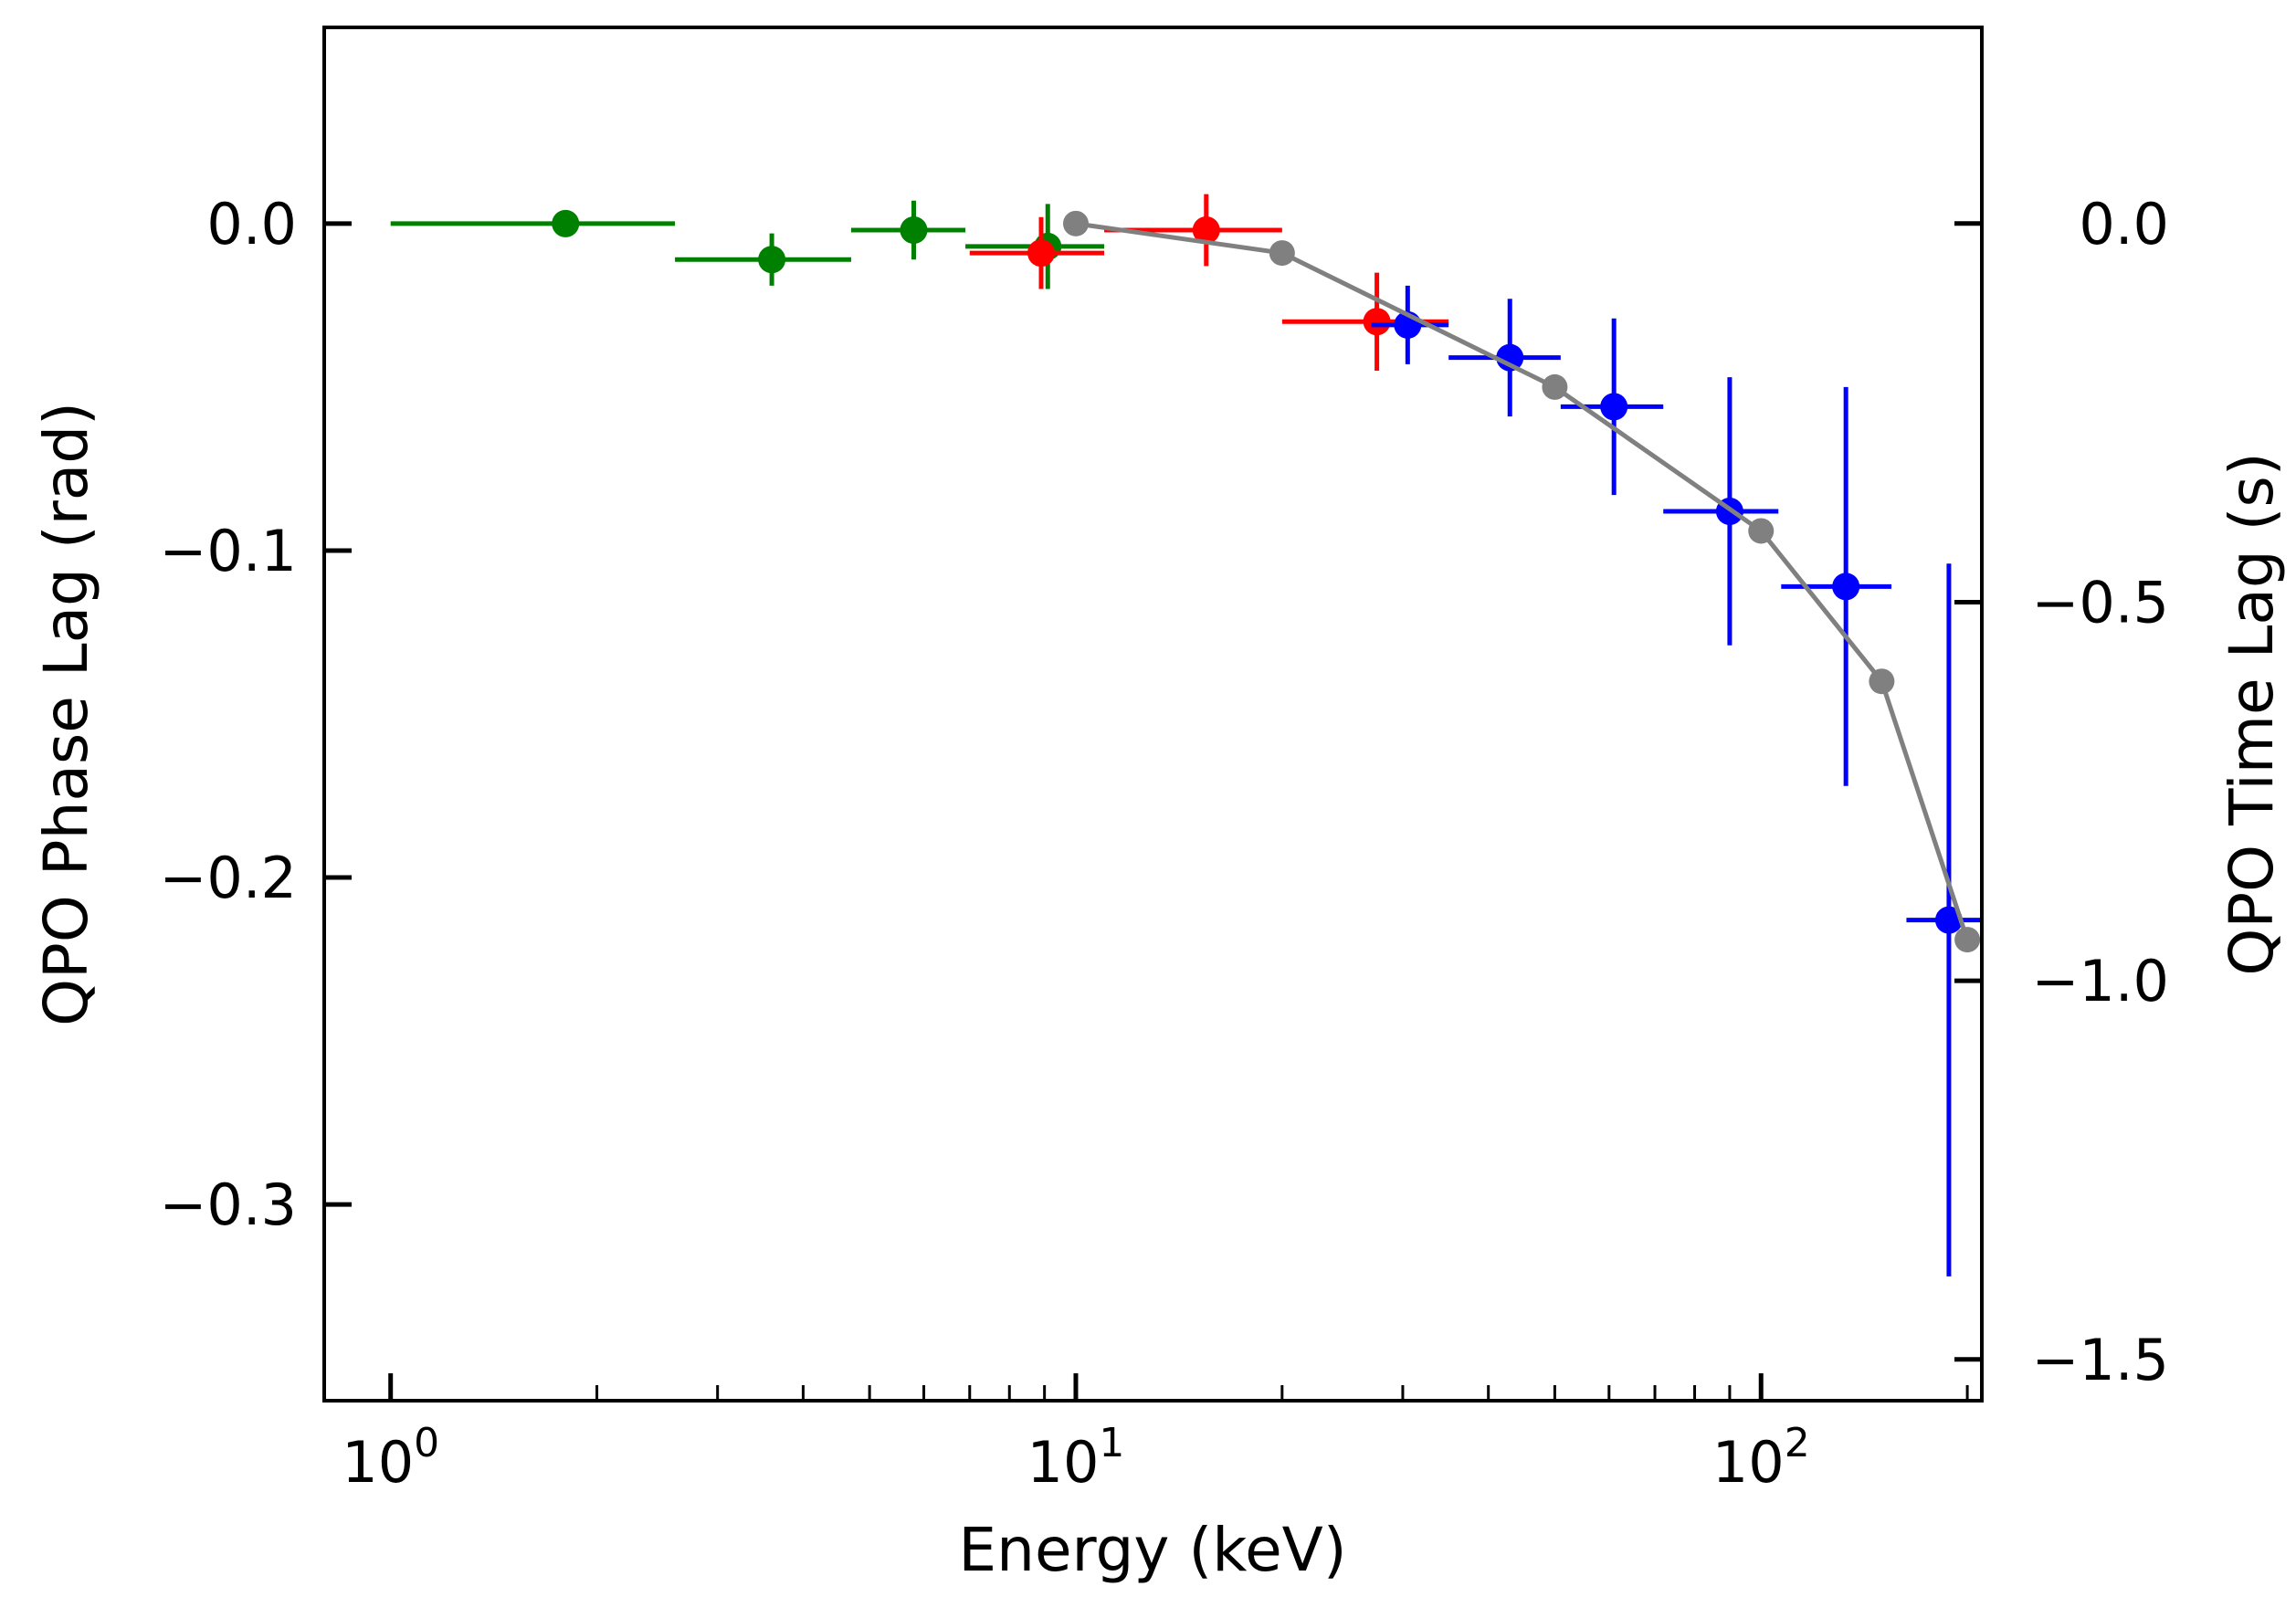 Image resolution: width=2296 pixels, height=1618 pixels. Describe the element at coordinates (66, 714) in the screenshot. I see `y-axis-label-left: QPO Phase Lag (rad)` at that location.